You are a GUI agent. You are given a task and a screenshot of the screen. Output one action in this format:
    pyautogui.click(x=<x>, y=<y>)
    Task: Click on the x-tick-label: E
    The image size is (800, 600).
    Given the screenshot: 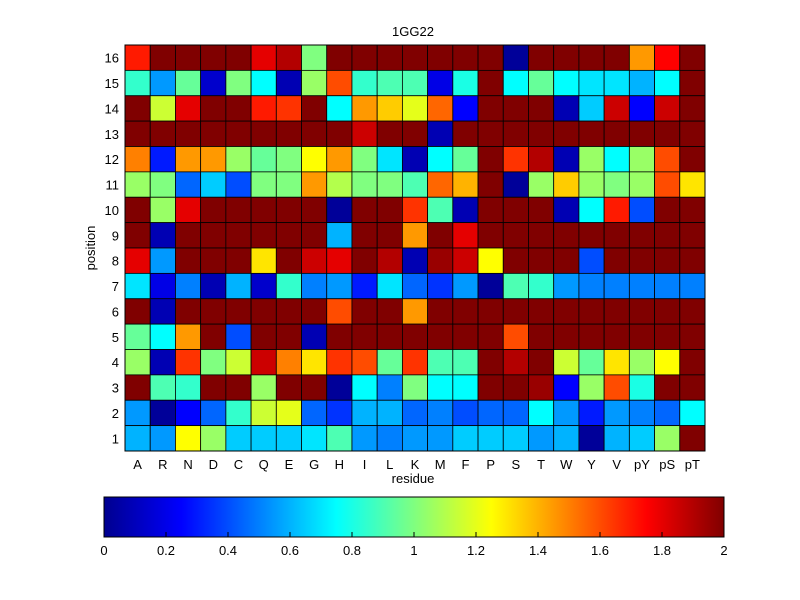 What is the action you would take?
    pyautogui.click(x=289, y=464)
    